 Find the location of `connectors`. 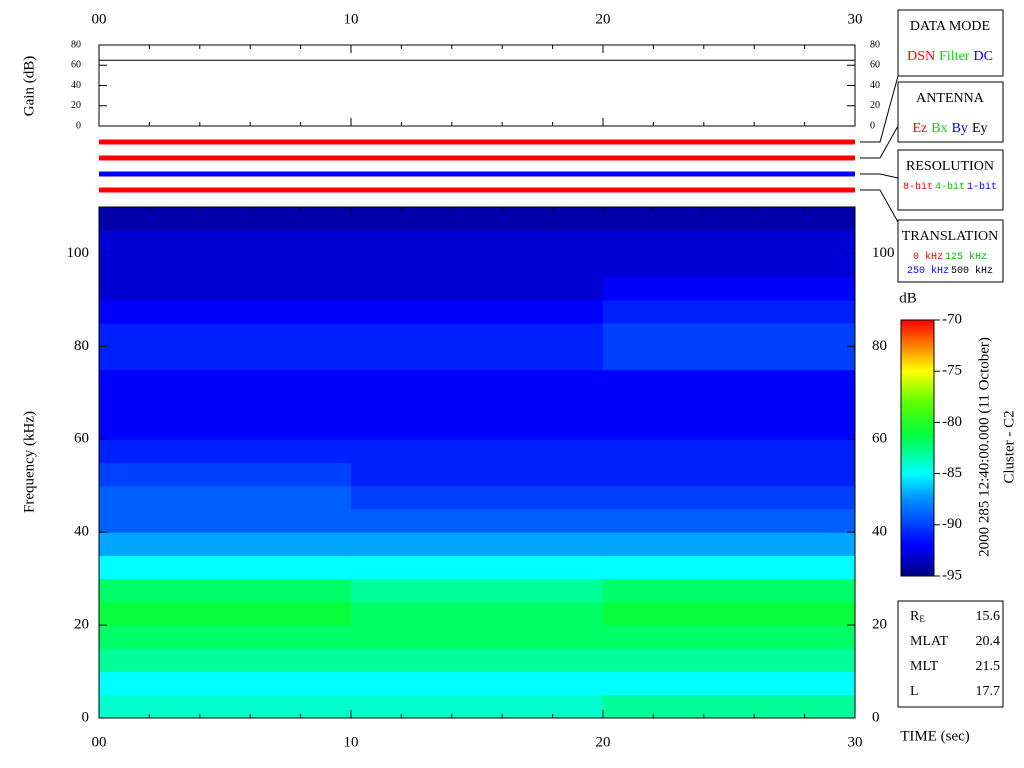

connectors is located at coordinates (879, 149).